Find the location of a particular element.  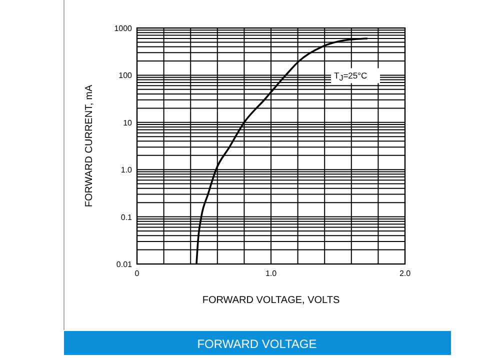

y-tick-label: 0.01 is located at coordinates (124, 264).